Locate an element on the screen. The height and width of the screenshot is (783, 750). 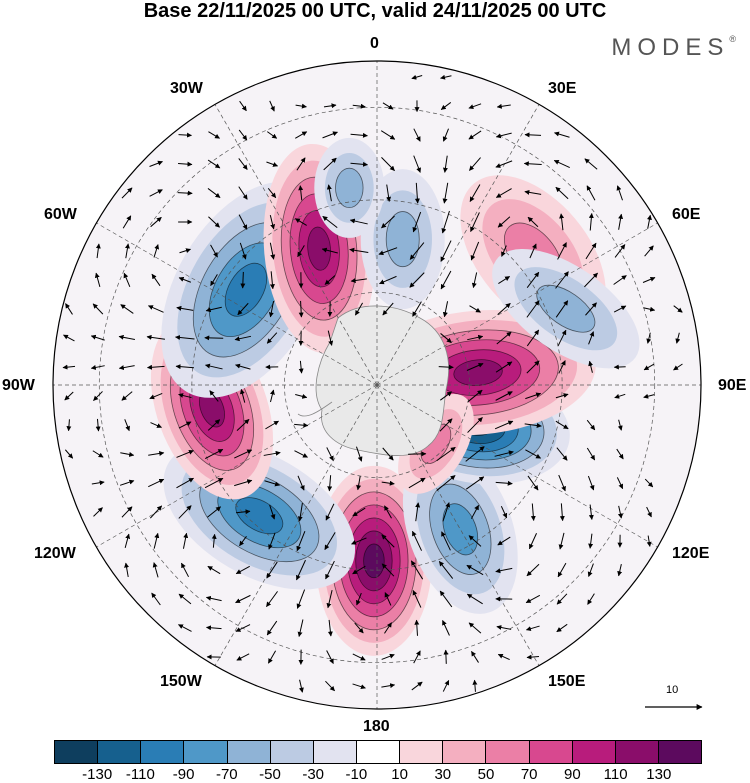
colorbar is located at coordinates (378, 752).